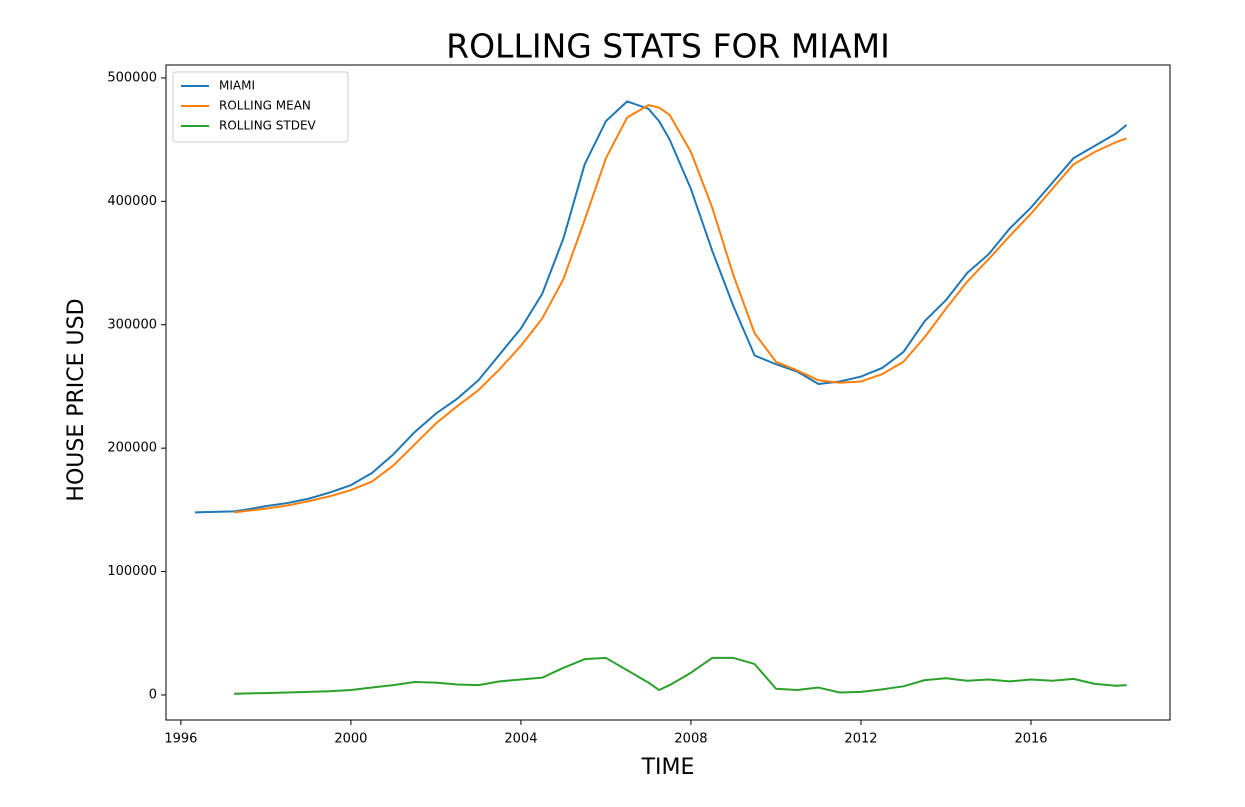  What do you see at coordinates (132, 324) in the screenshot?
I see `y-tick-label: 300000` at bounding box center [132, 324].